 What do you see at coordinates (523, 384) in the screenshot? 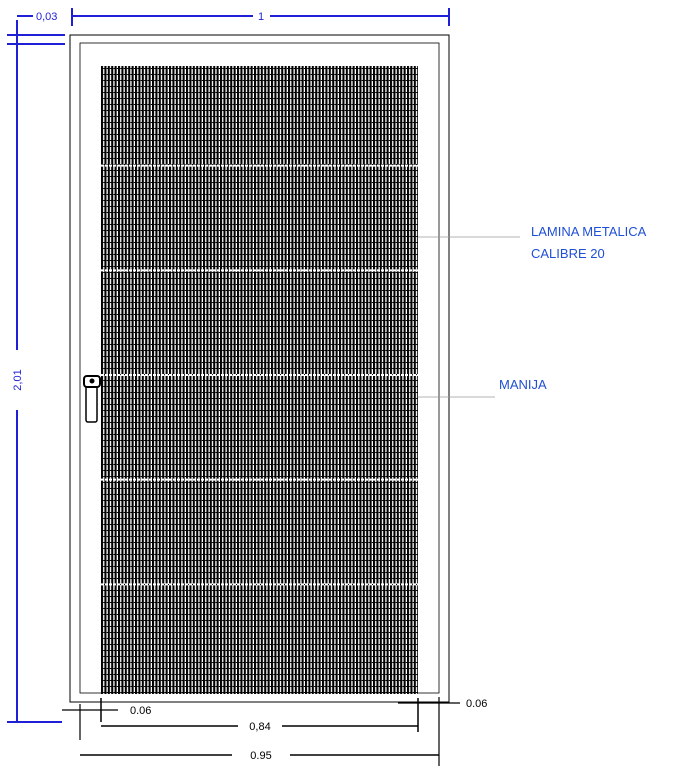
I see `handle-label: MANIJA` at bounding box center [523, 384].